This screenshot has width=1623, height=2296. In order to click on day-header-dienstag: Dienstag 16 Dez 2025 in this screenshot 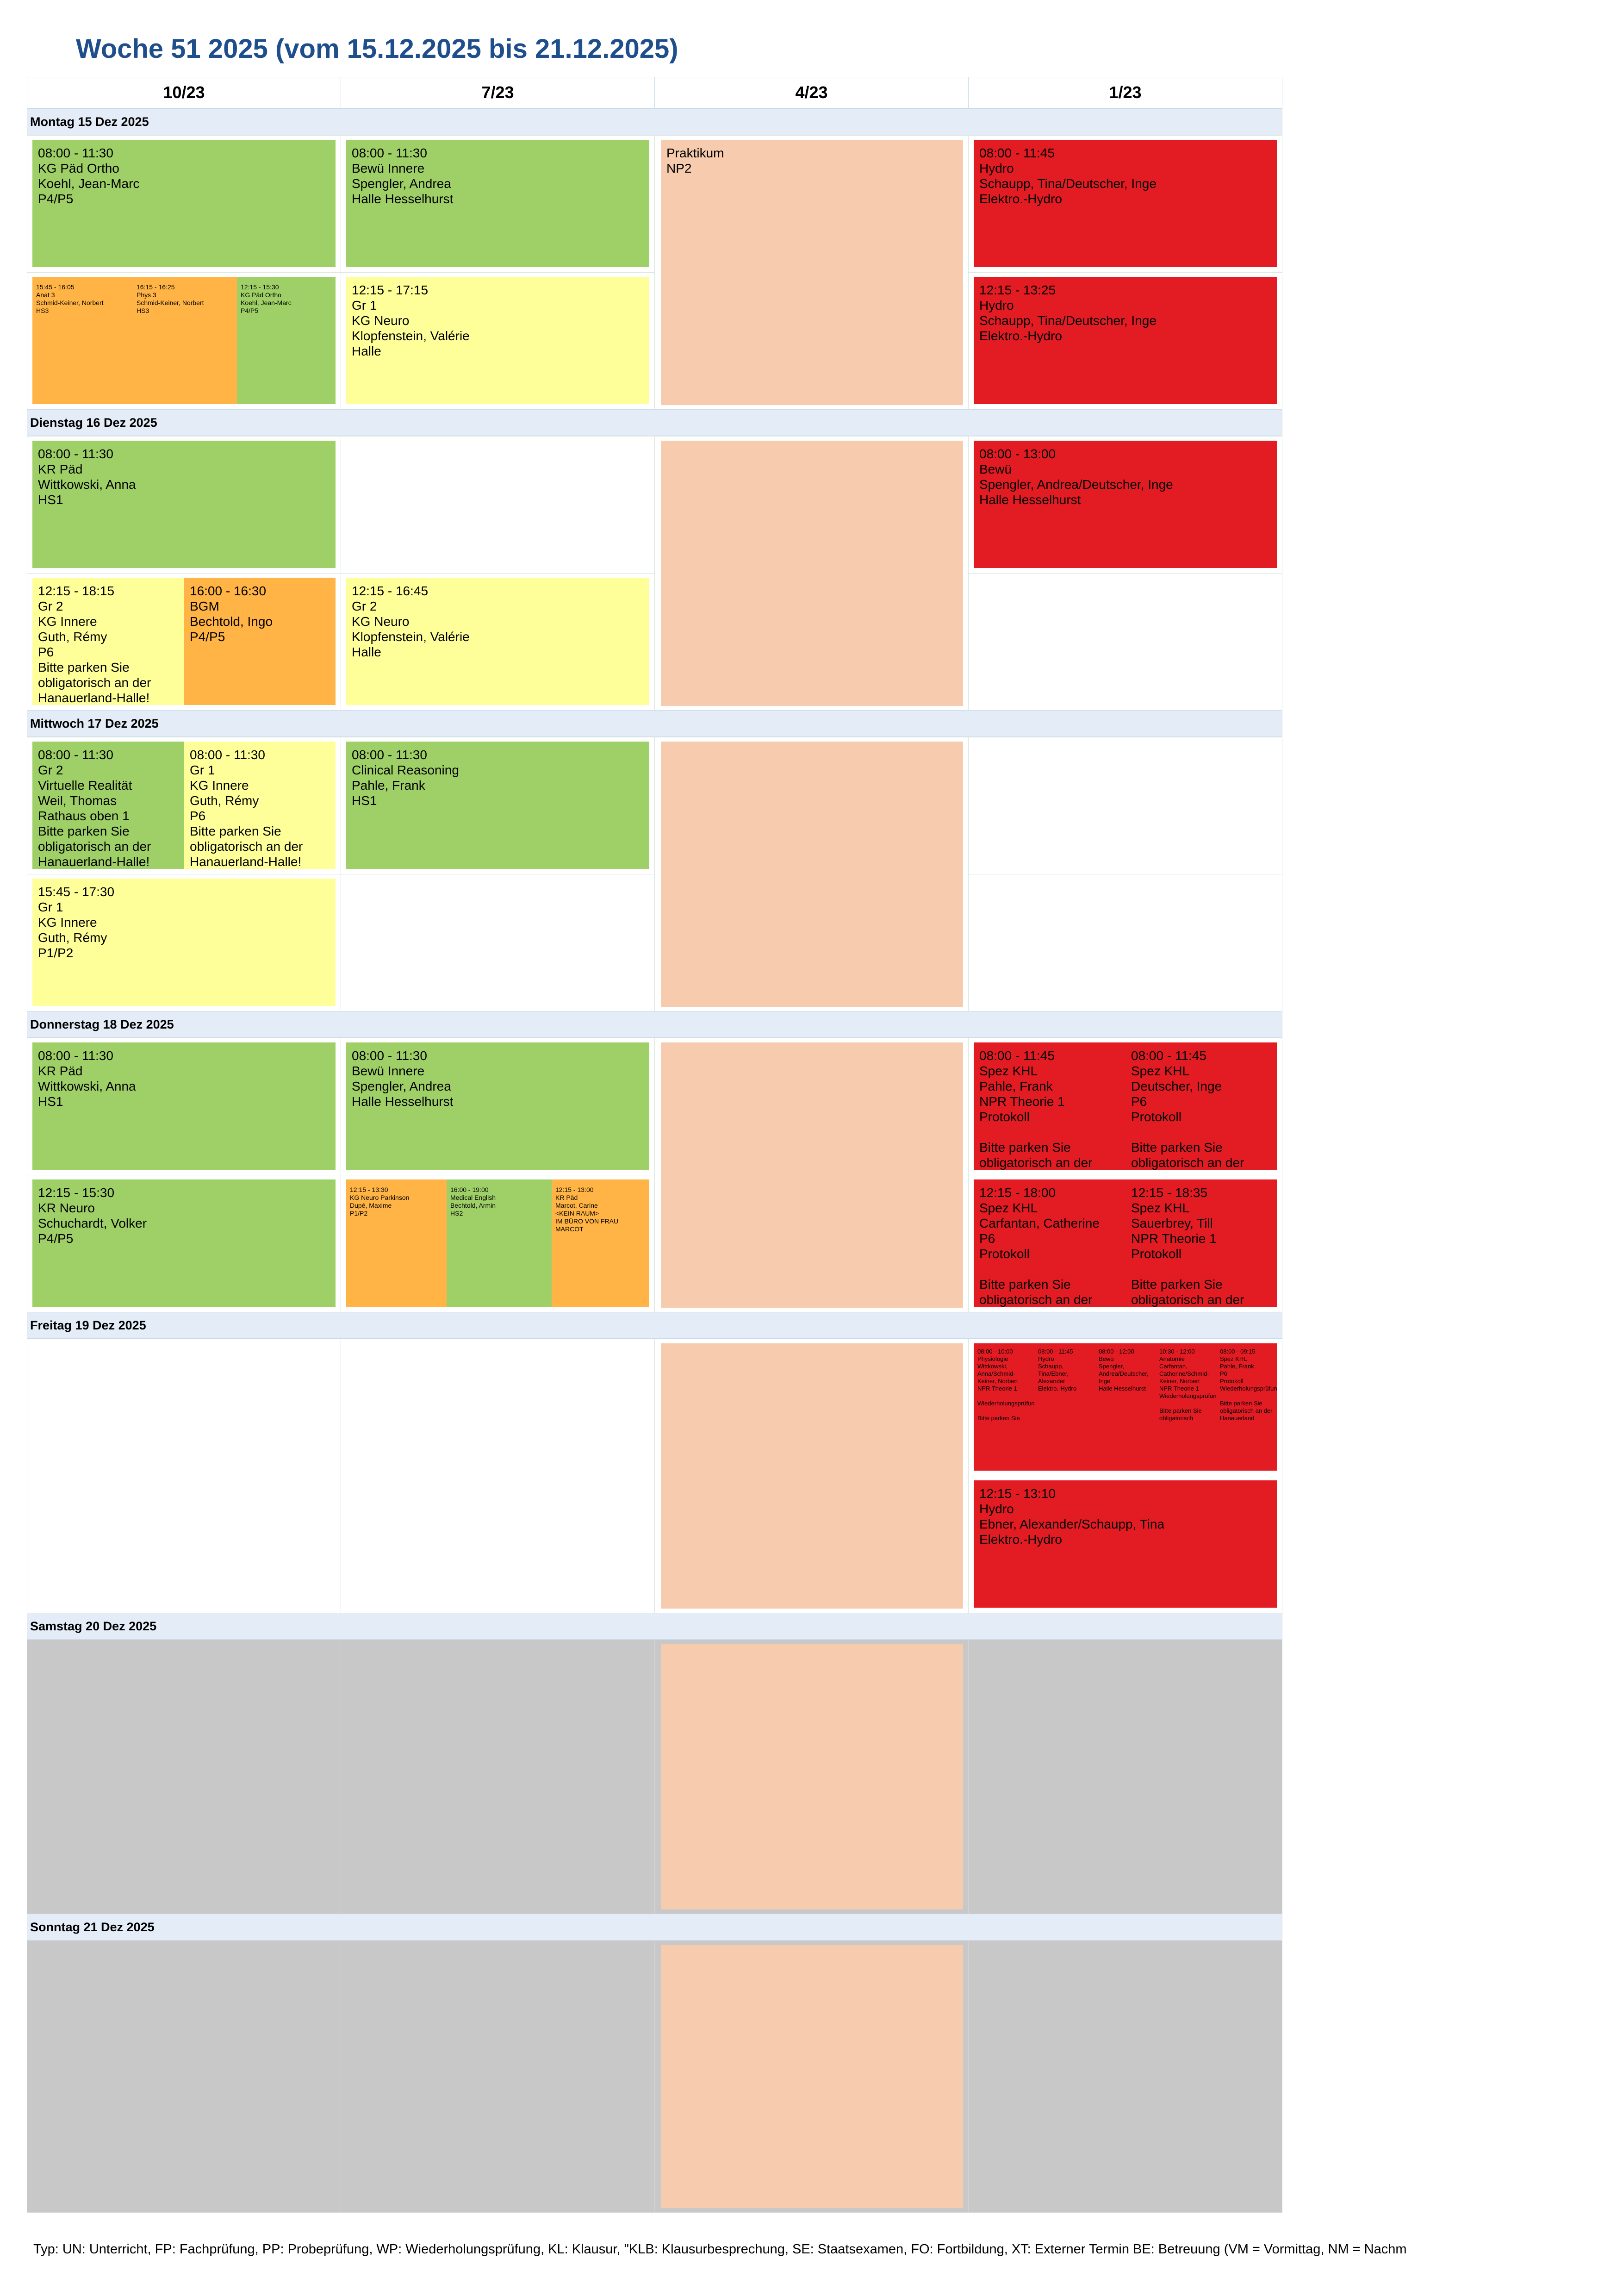, I will do `click(654, 422)`.